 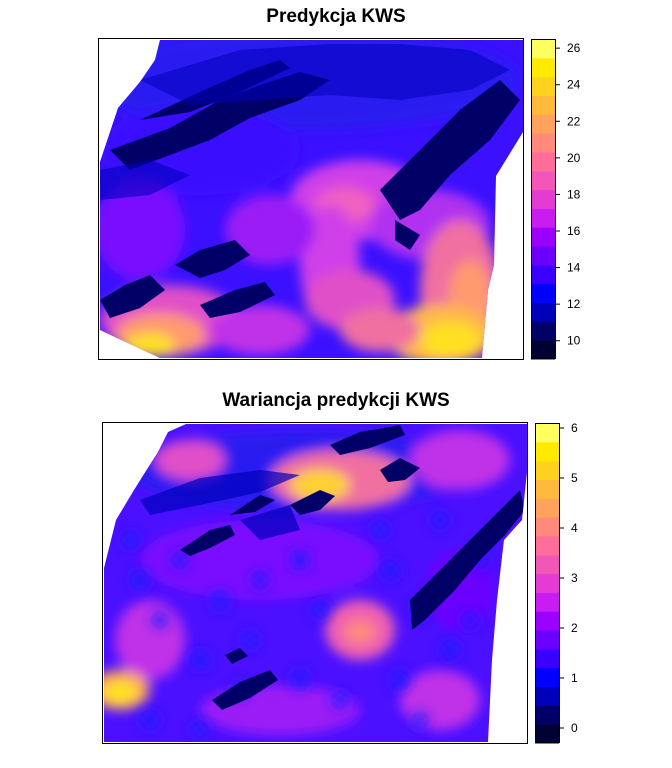 I want to click on variance-colorbar-tick-label: 0, so click(x=574, y=728).